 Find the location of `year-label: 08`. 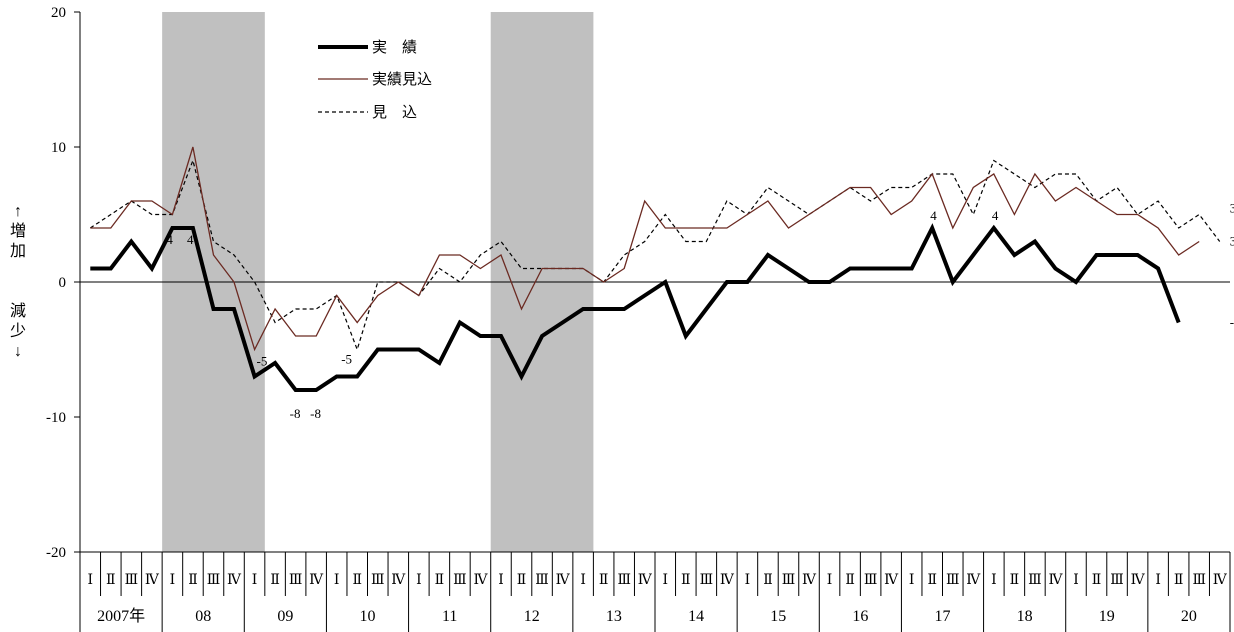

year-label: 08 is located at coordinates (203, 616).